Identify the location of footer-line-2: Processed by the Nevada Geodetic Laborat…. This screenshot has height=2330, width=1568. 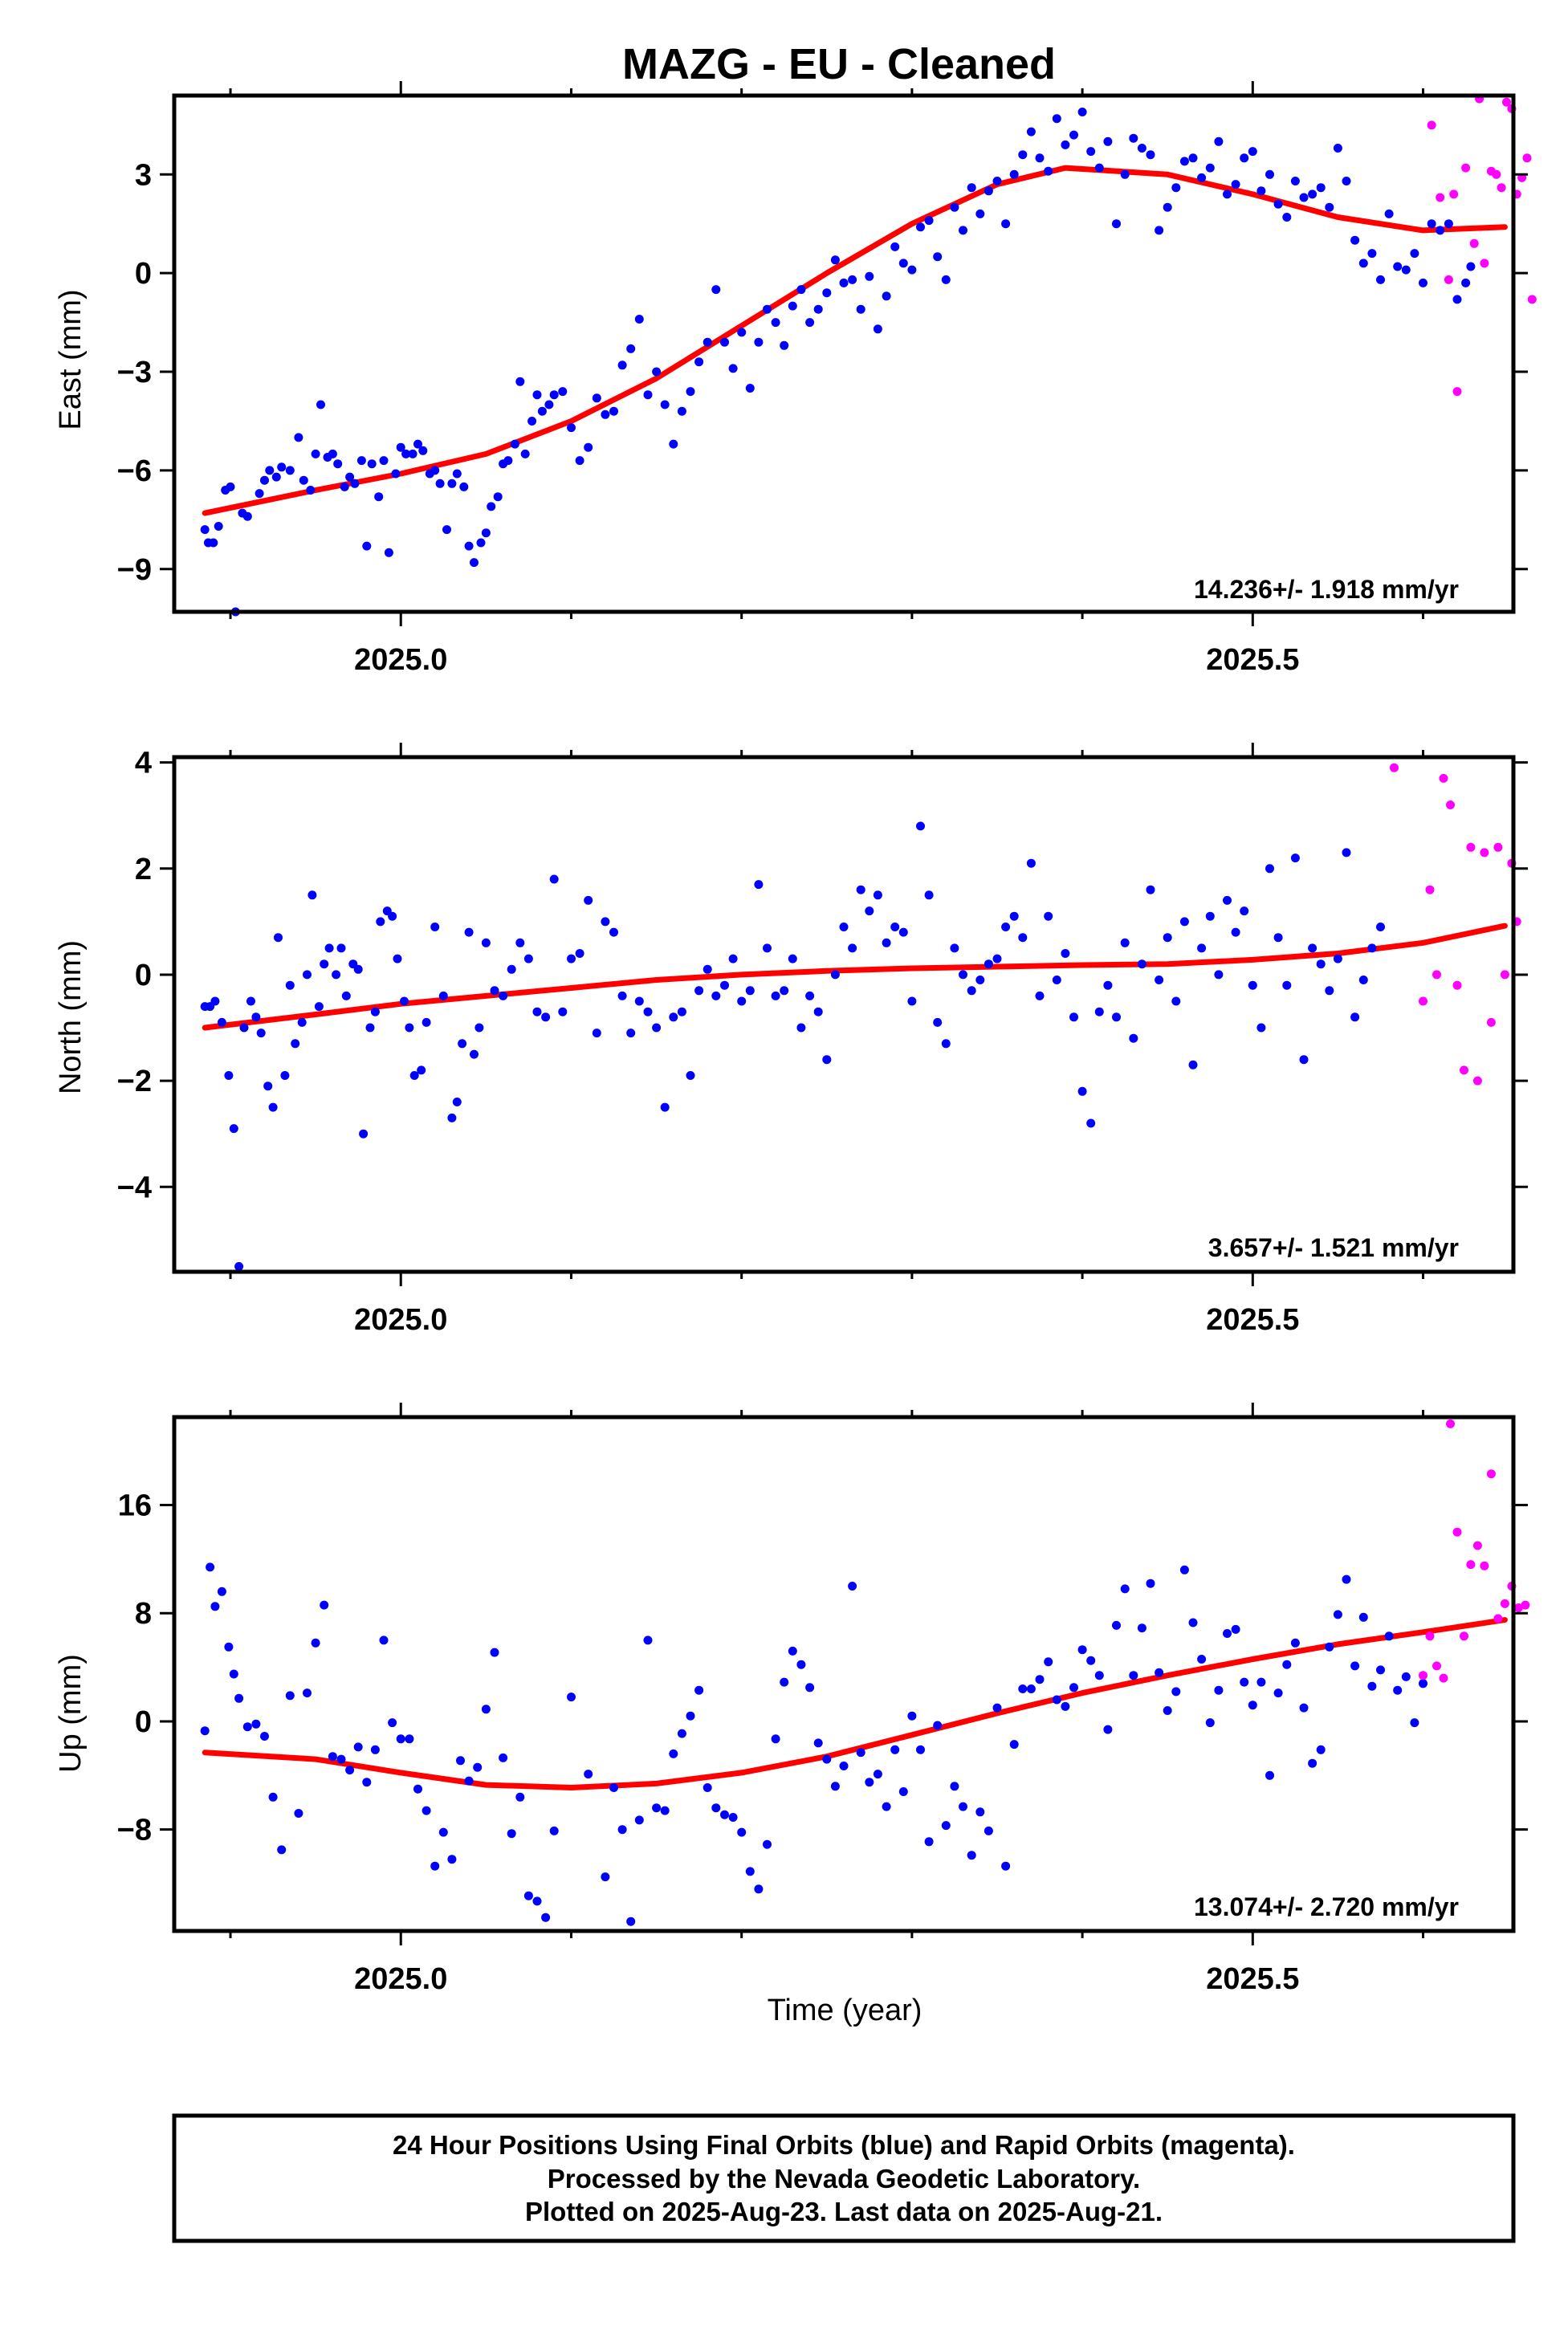
(844, 2179).